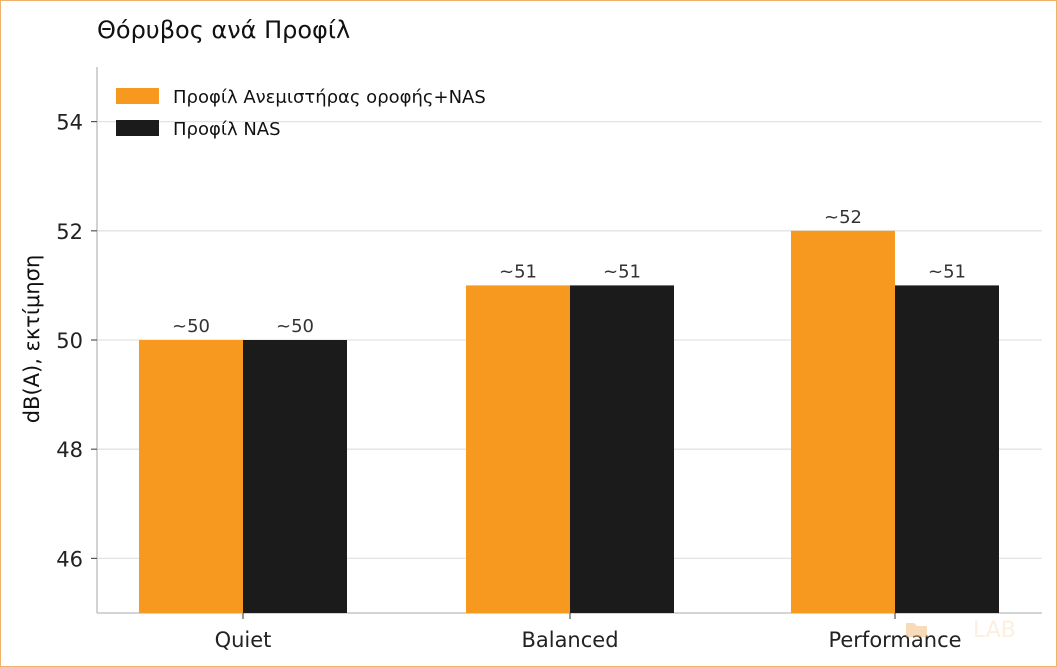  What do you see at coordinates (569, 640) in the screenshot?
I see `x-tick-label: Balanced` at bounding box center [569, 640].